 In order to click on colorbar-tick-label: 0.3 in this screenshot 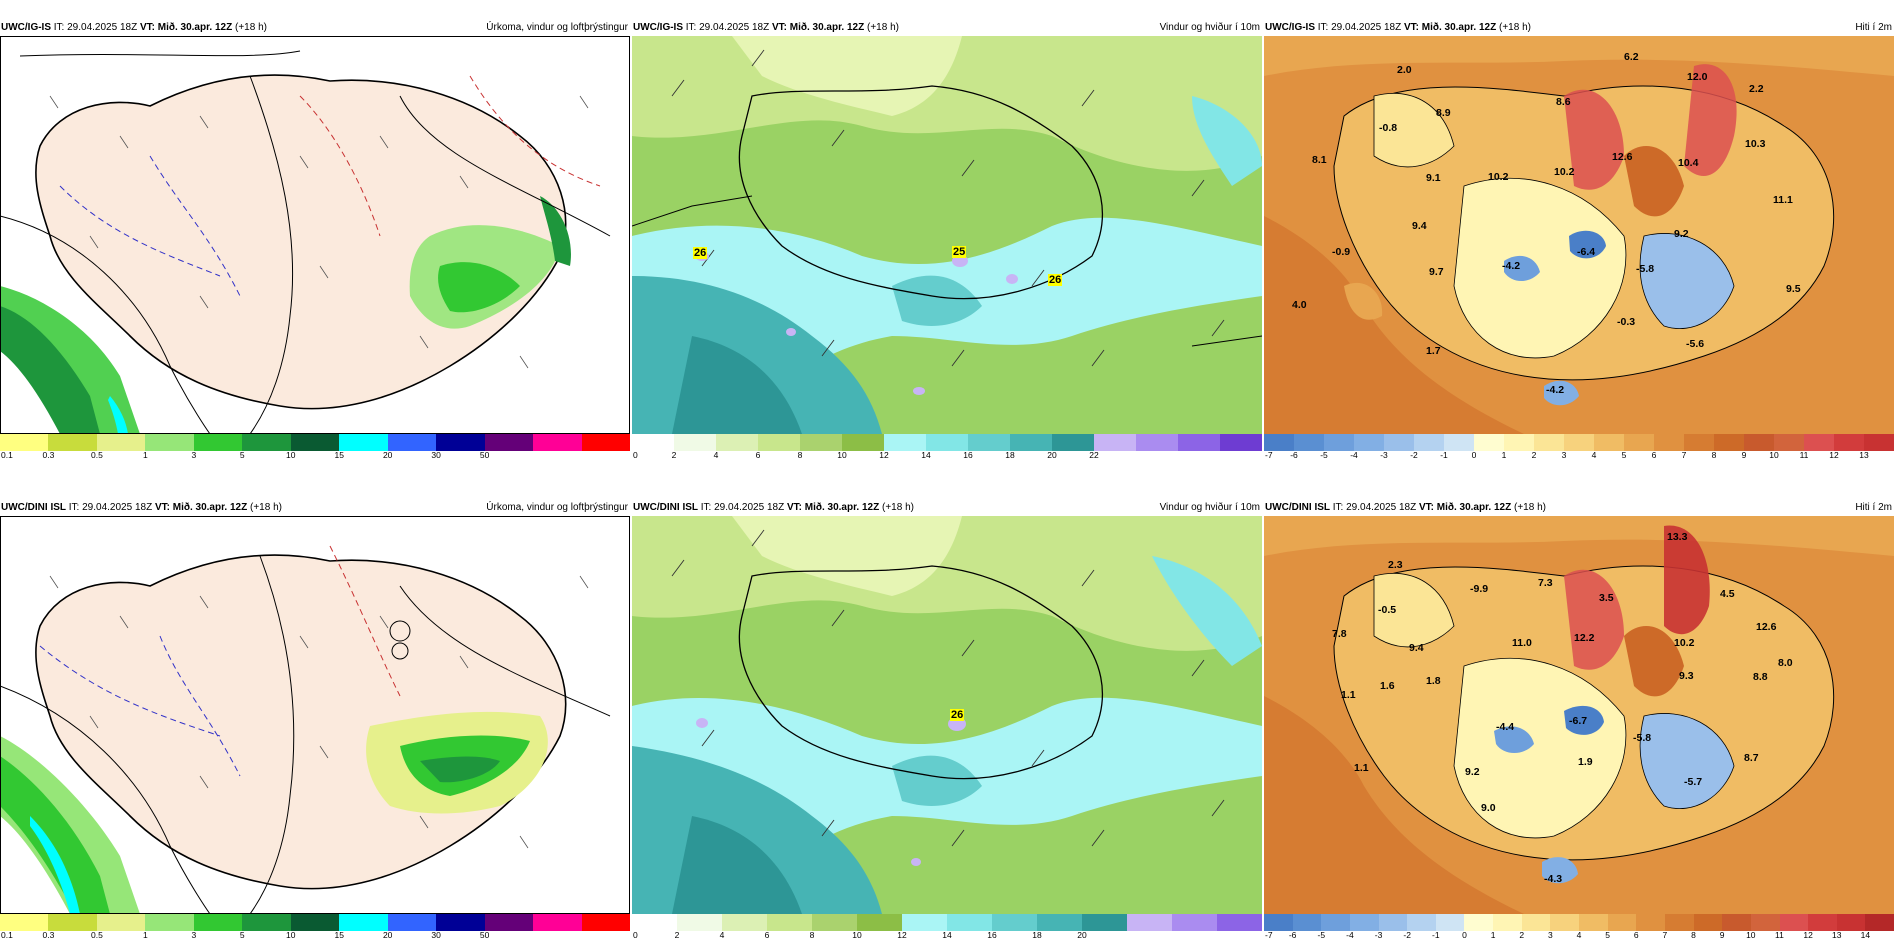, I will do `click(48, 455)`.